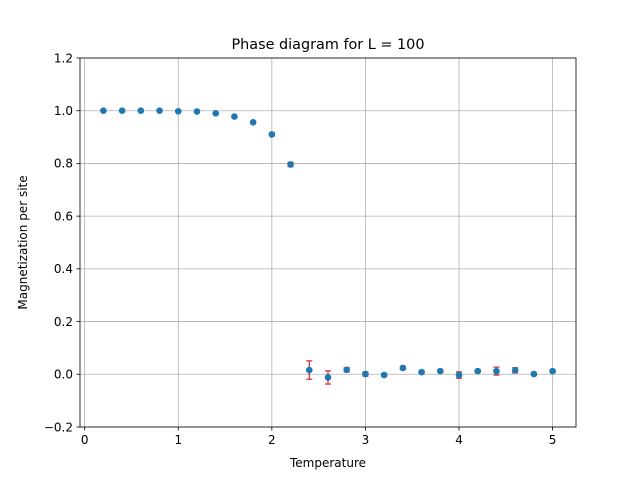  Describe the element at coordinates (327, 45) in the screenshot. I see `chart-title: Phase diagram for L = 100` at that location.